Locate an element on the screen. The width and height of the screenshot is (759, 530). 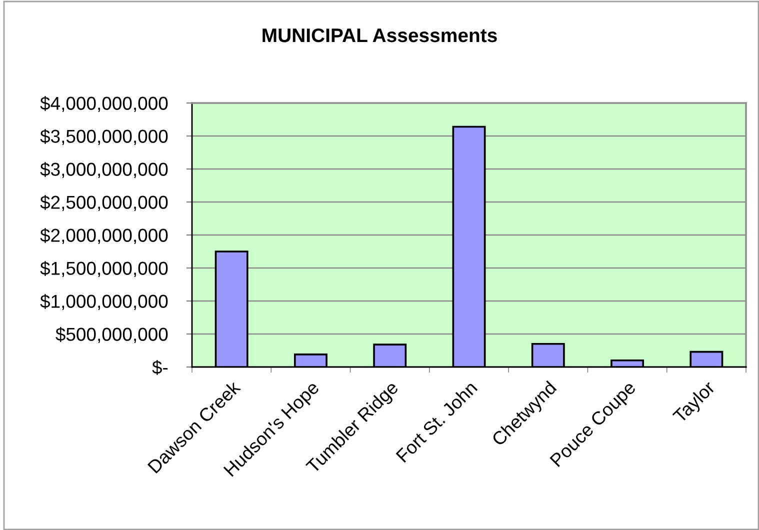
y-tick-label: $3,500,000,000 is located at coordinates (104, 137).